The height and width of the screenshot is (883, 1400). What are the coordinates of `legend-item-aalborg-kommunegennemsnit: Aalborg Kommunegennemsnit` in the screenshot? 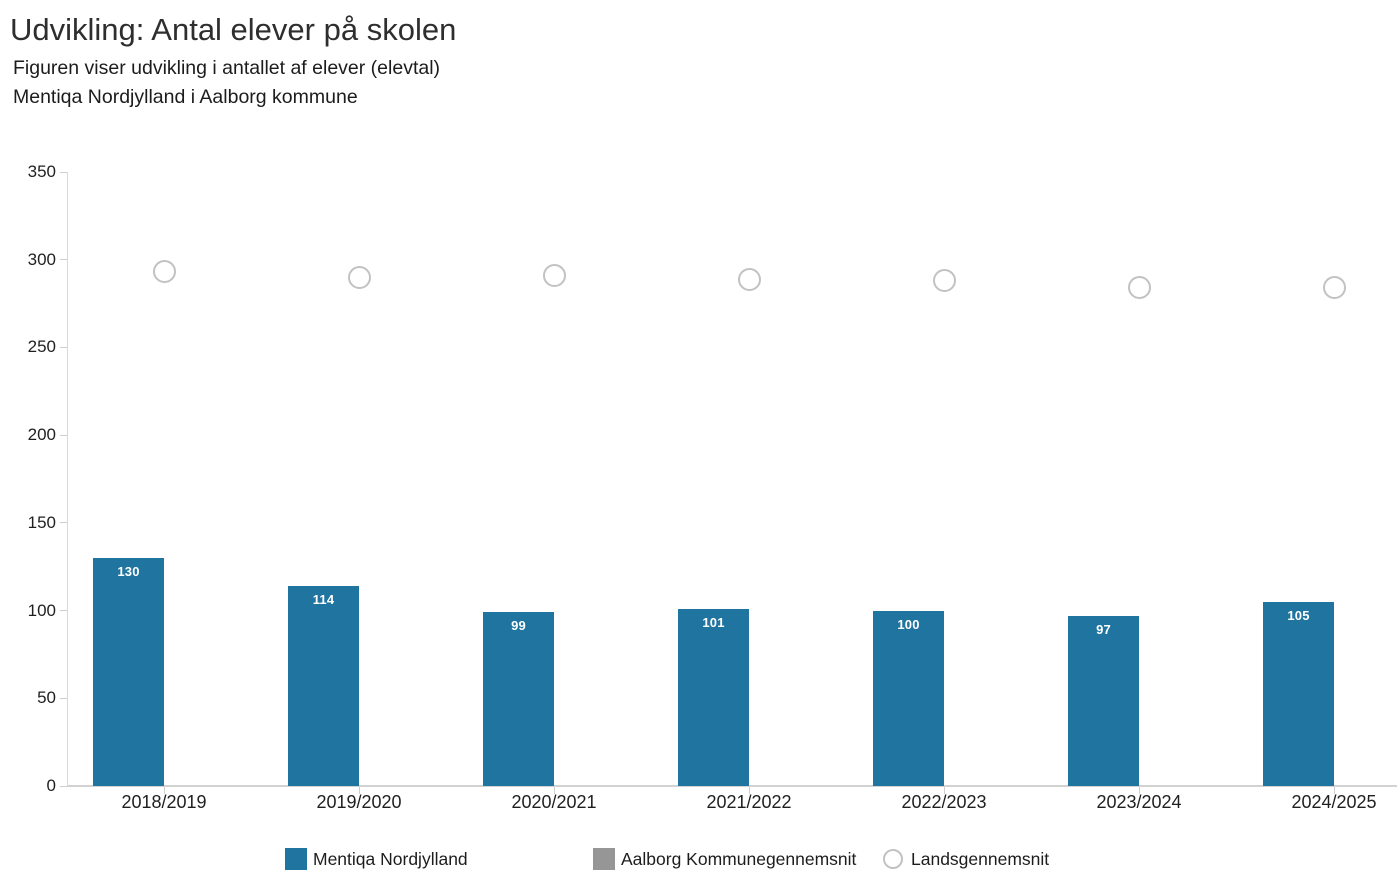 It's located at (724, 859).